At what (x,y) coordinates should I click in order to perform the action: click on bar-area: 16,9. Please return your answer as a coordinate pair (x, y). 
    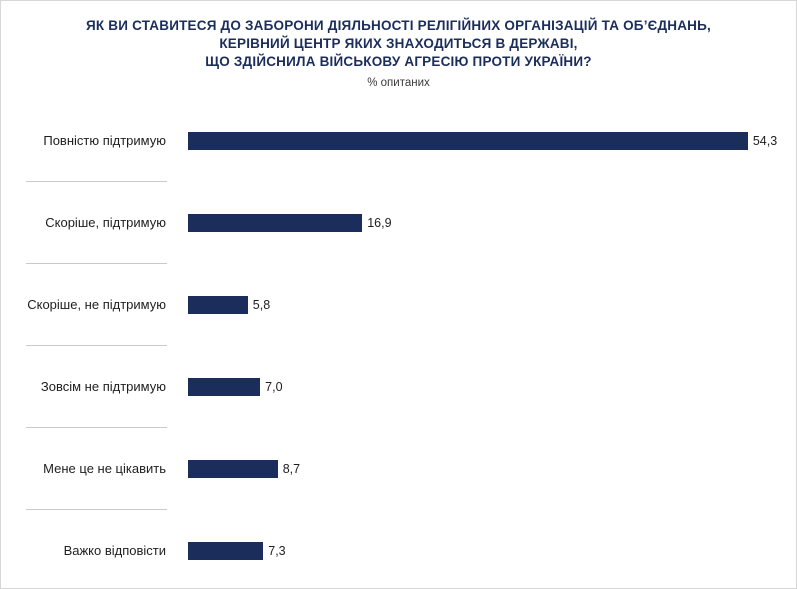
    Looking at the image, I should click on (492, 222).